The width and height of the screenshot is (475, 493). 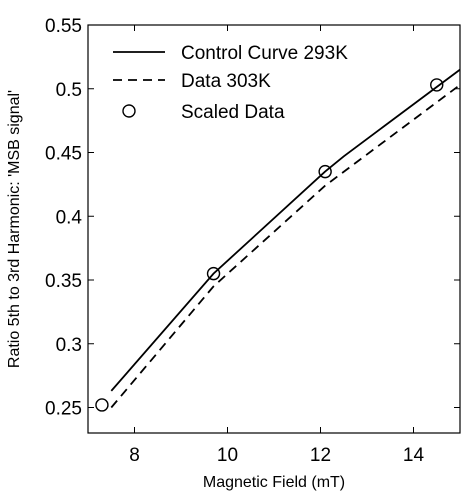 I want to click on y-tick-label: 0.55, so click(x=63, y=26).